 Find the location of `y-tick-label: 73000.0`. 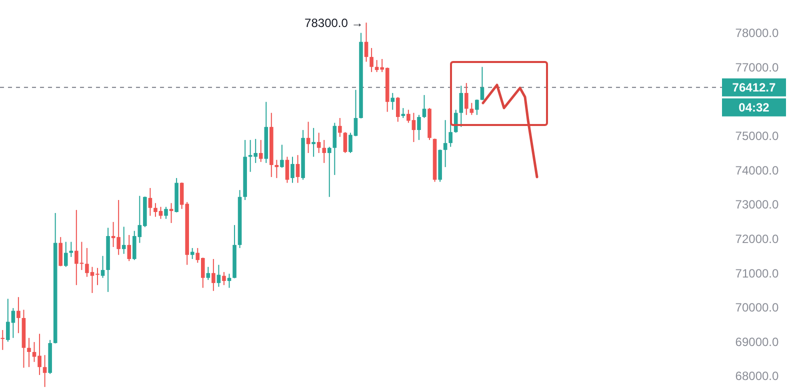

y-tick-label: 73000.0 is located at coordinates (757, 205).